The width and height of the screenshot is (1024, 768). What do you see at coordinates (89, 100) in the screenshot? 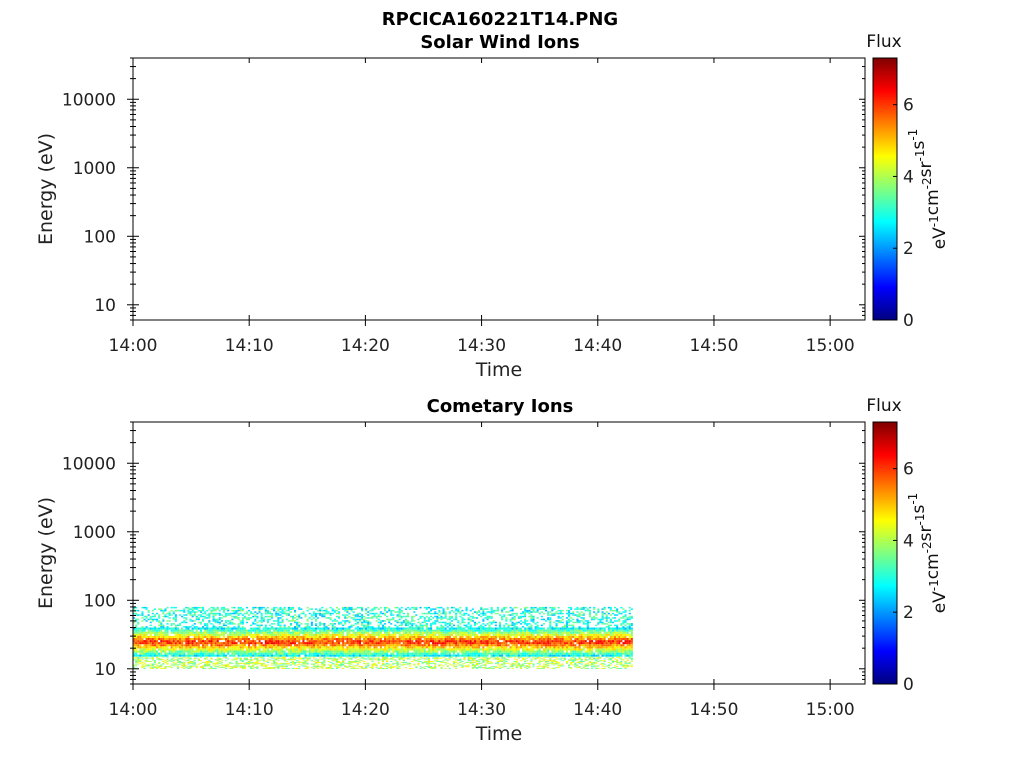
I see `y-tick-label: 10000` at bounding box center [89, 100].